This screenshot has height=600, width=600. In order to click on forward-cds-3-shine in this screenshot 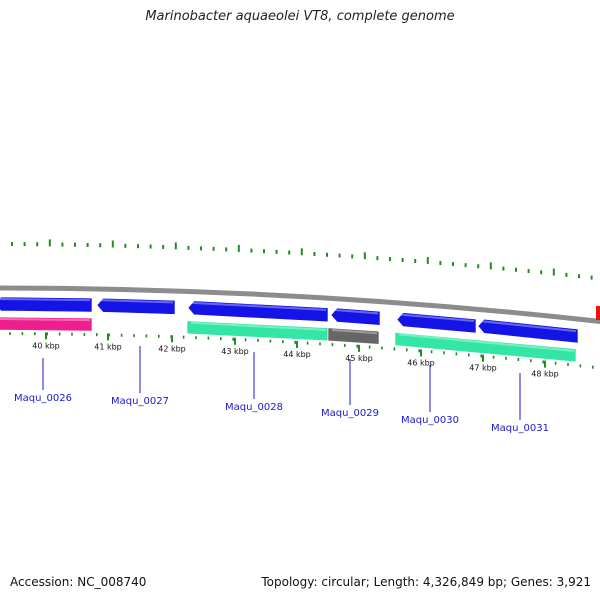, I will do `click(259, 306)`.